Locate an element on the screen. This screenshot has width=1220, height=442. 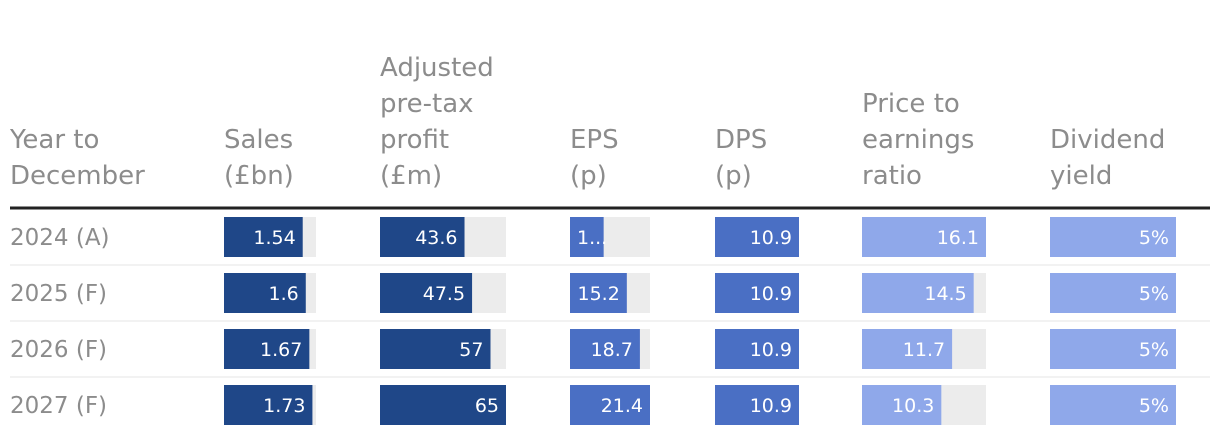
header-yield-line: yield is located at coordinates (1081, 176).